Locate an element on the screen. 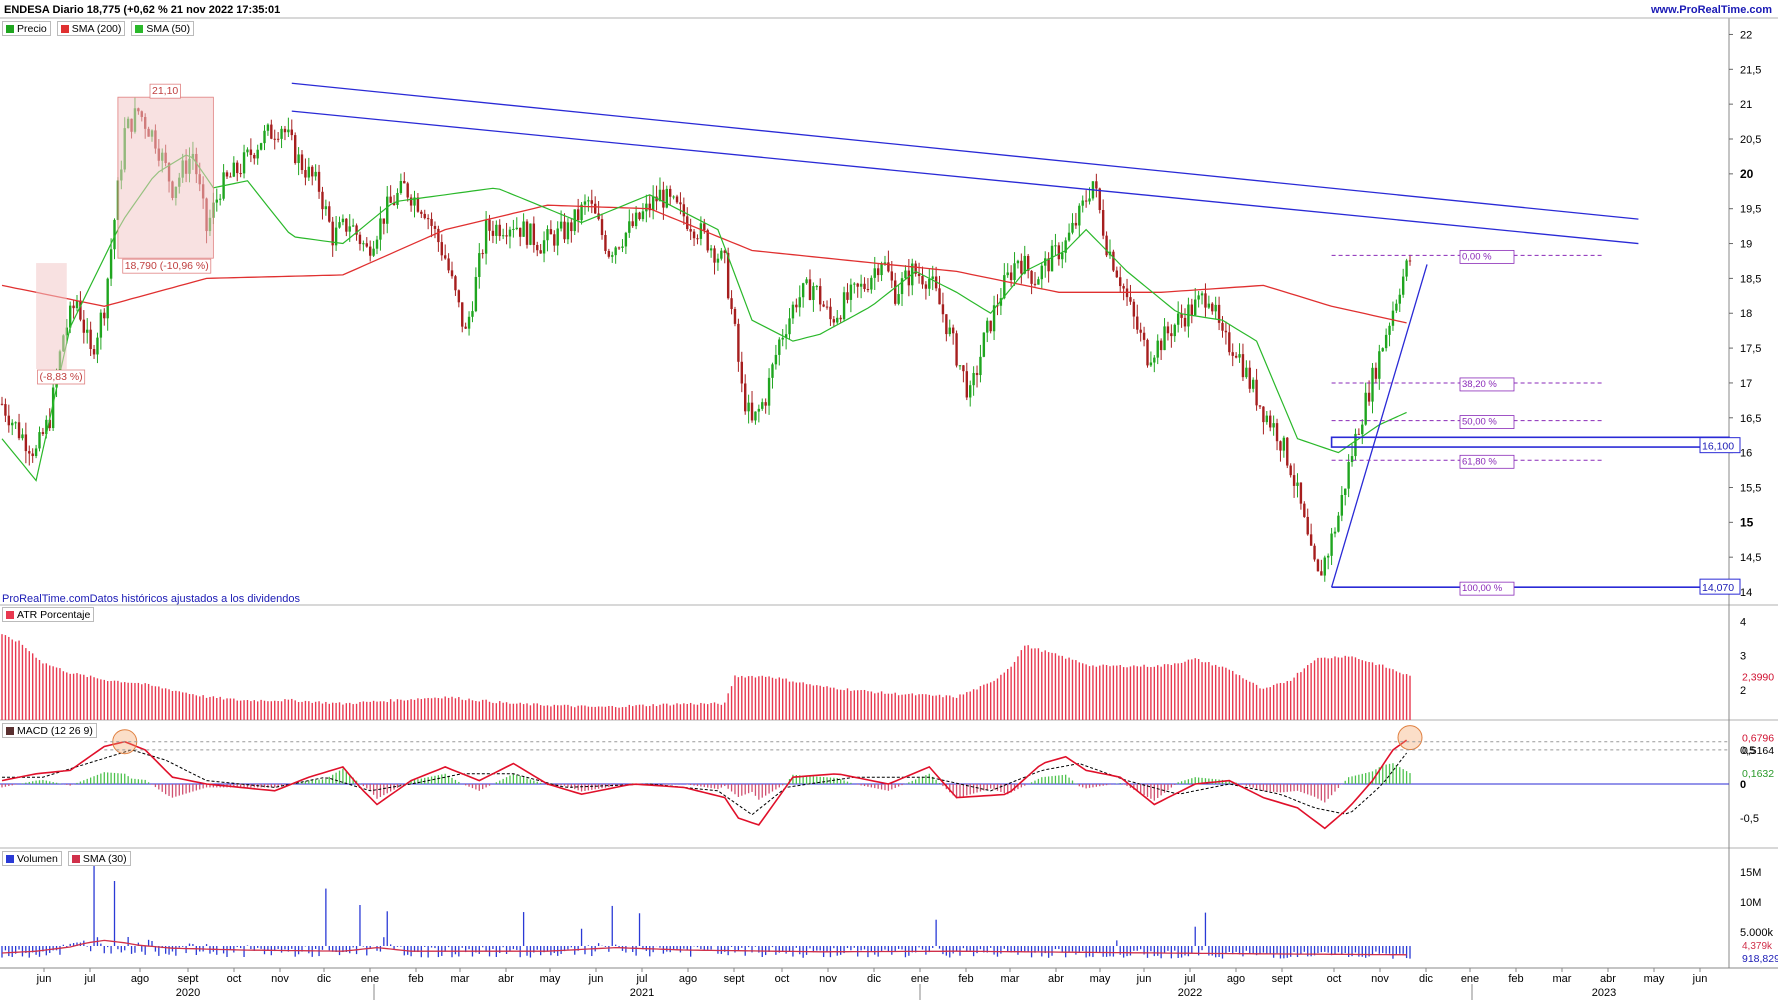 This screenshot has height=1000, width=1778. macd-tick-label: -0,5 is located at coordinates (1749, 819).